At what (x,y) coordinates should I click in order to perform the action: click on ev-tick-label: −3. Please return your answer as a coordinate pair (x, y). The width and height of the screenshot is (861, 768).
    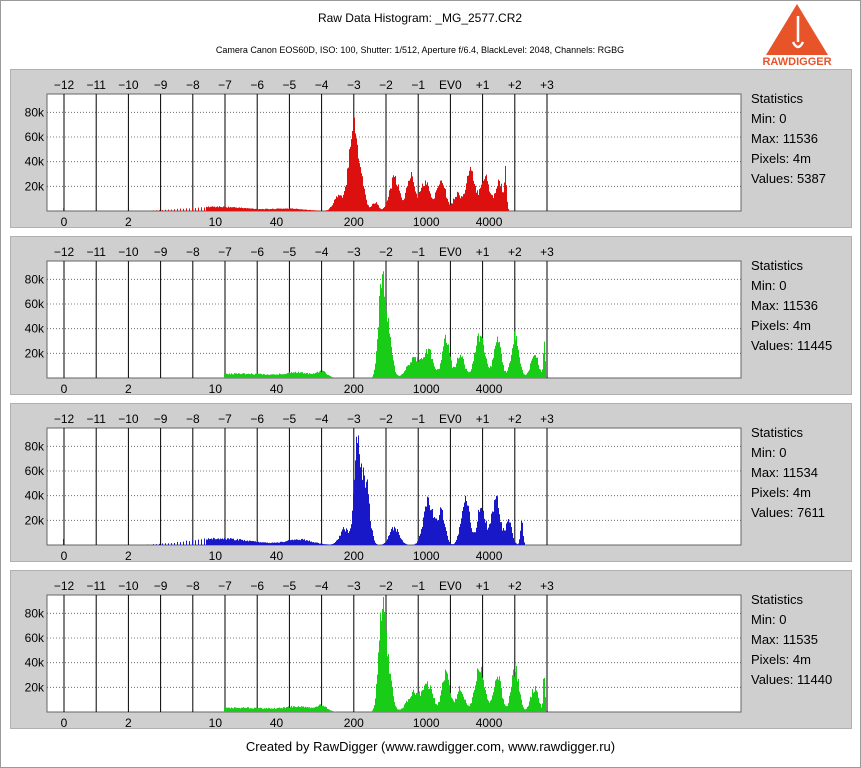
    Looking at the image, I should click on (354, 419).